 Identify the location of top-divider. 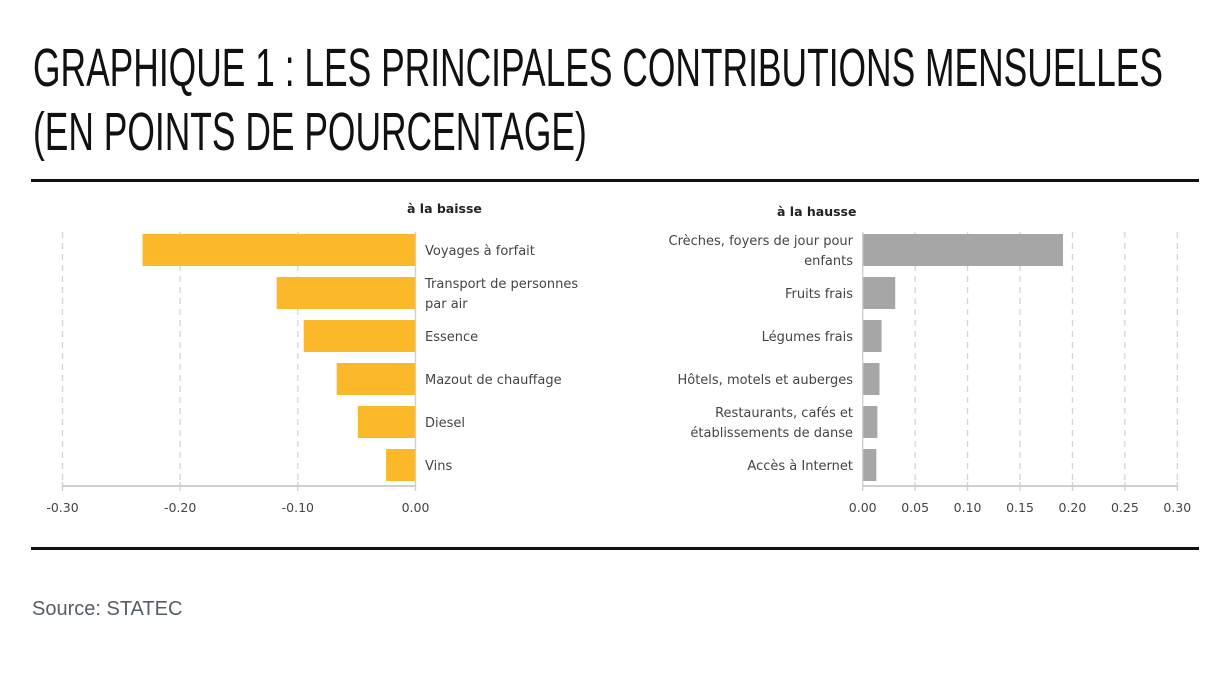
(615, 180).